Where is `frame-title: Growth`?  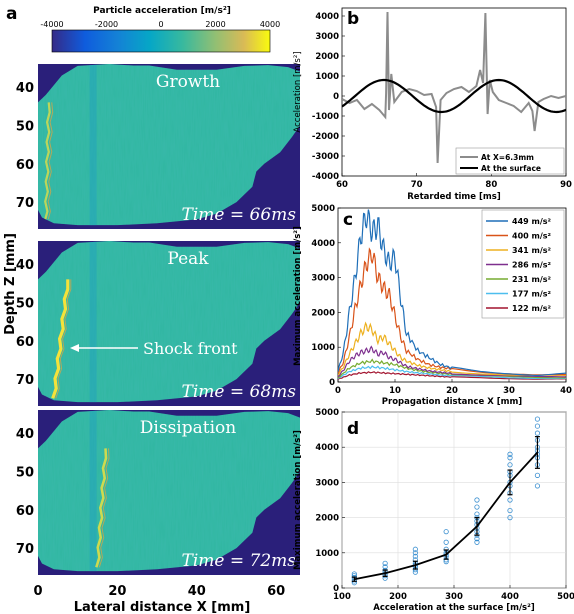 frame-title: Growth is located at coordinates (188, 82).